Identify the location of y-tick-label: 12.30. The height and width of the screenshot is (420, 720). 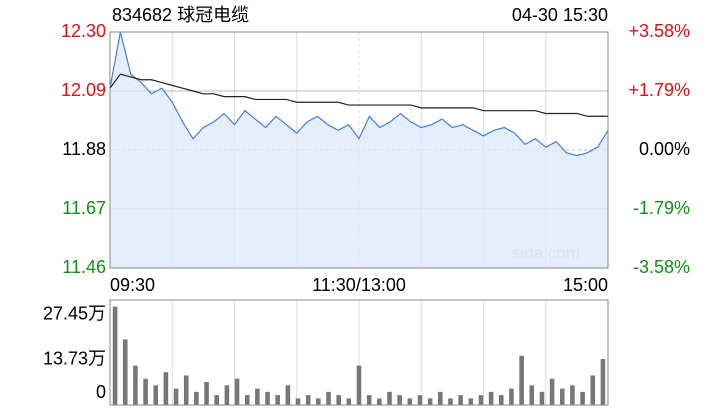
(83, 31).